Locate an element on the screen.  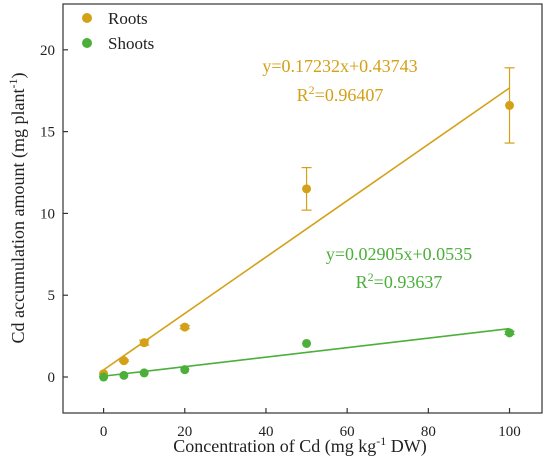
legend-marker-shoots is located at coordinates (87, 43).